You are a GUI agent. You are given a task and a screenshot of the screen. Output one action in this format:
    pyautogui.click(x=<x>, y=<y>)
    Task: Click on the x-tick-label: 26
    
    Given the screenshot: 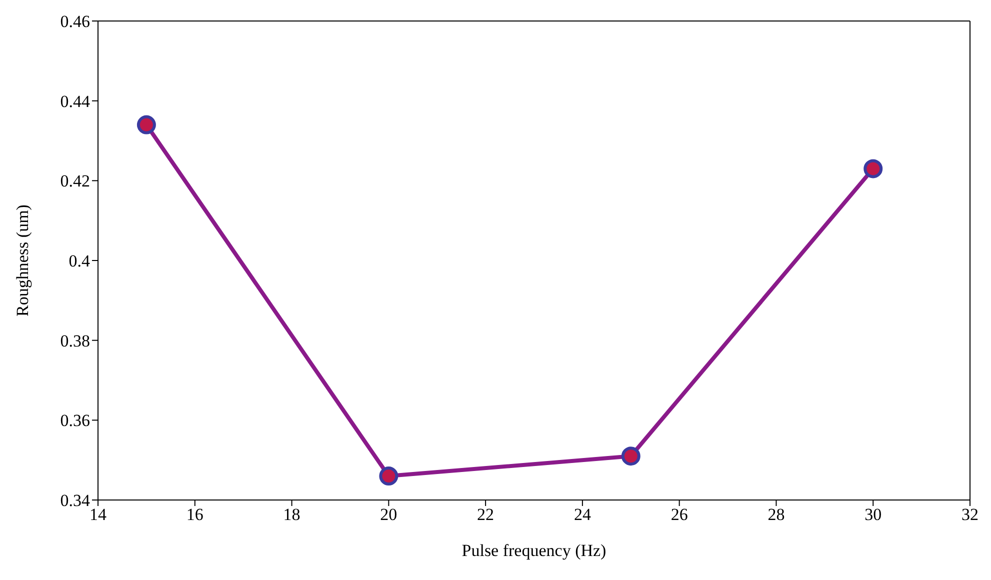 What is the action you would take?
    pyautogui.click(x=679, y=514)
    